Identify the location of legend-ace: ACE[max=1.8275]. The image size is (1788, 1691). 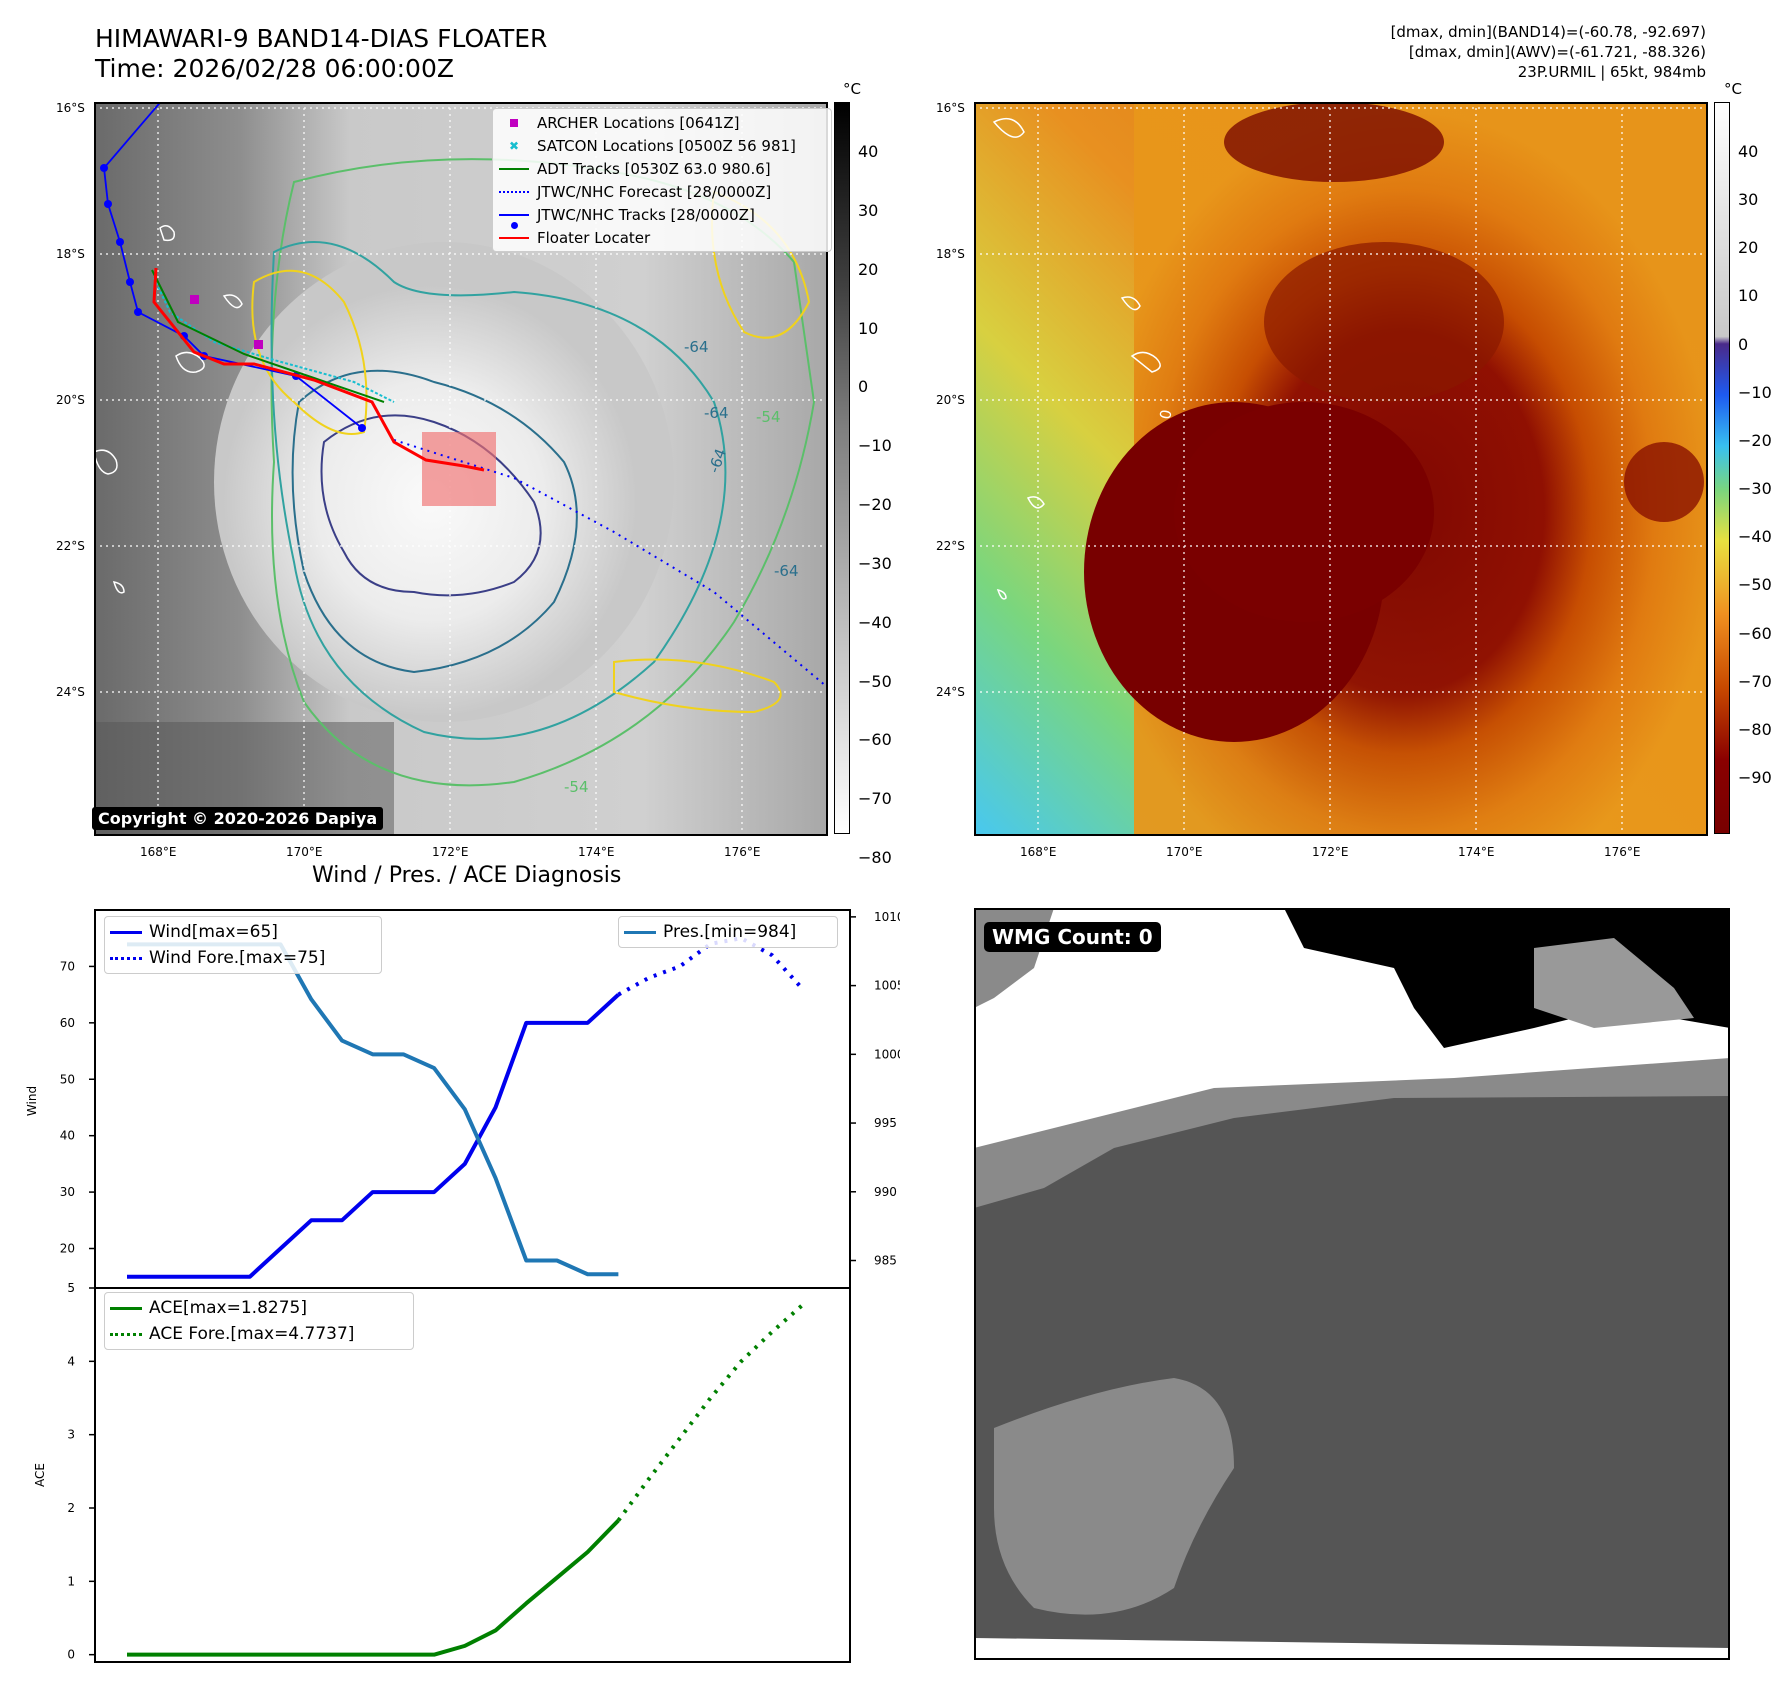
(259, 1308).